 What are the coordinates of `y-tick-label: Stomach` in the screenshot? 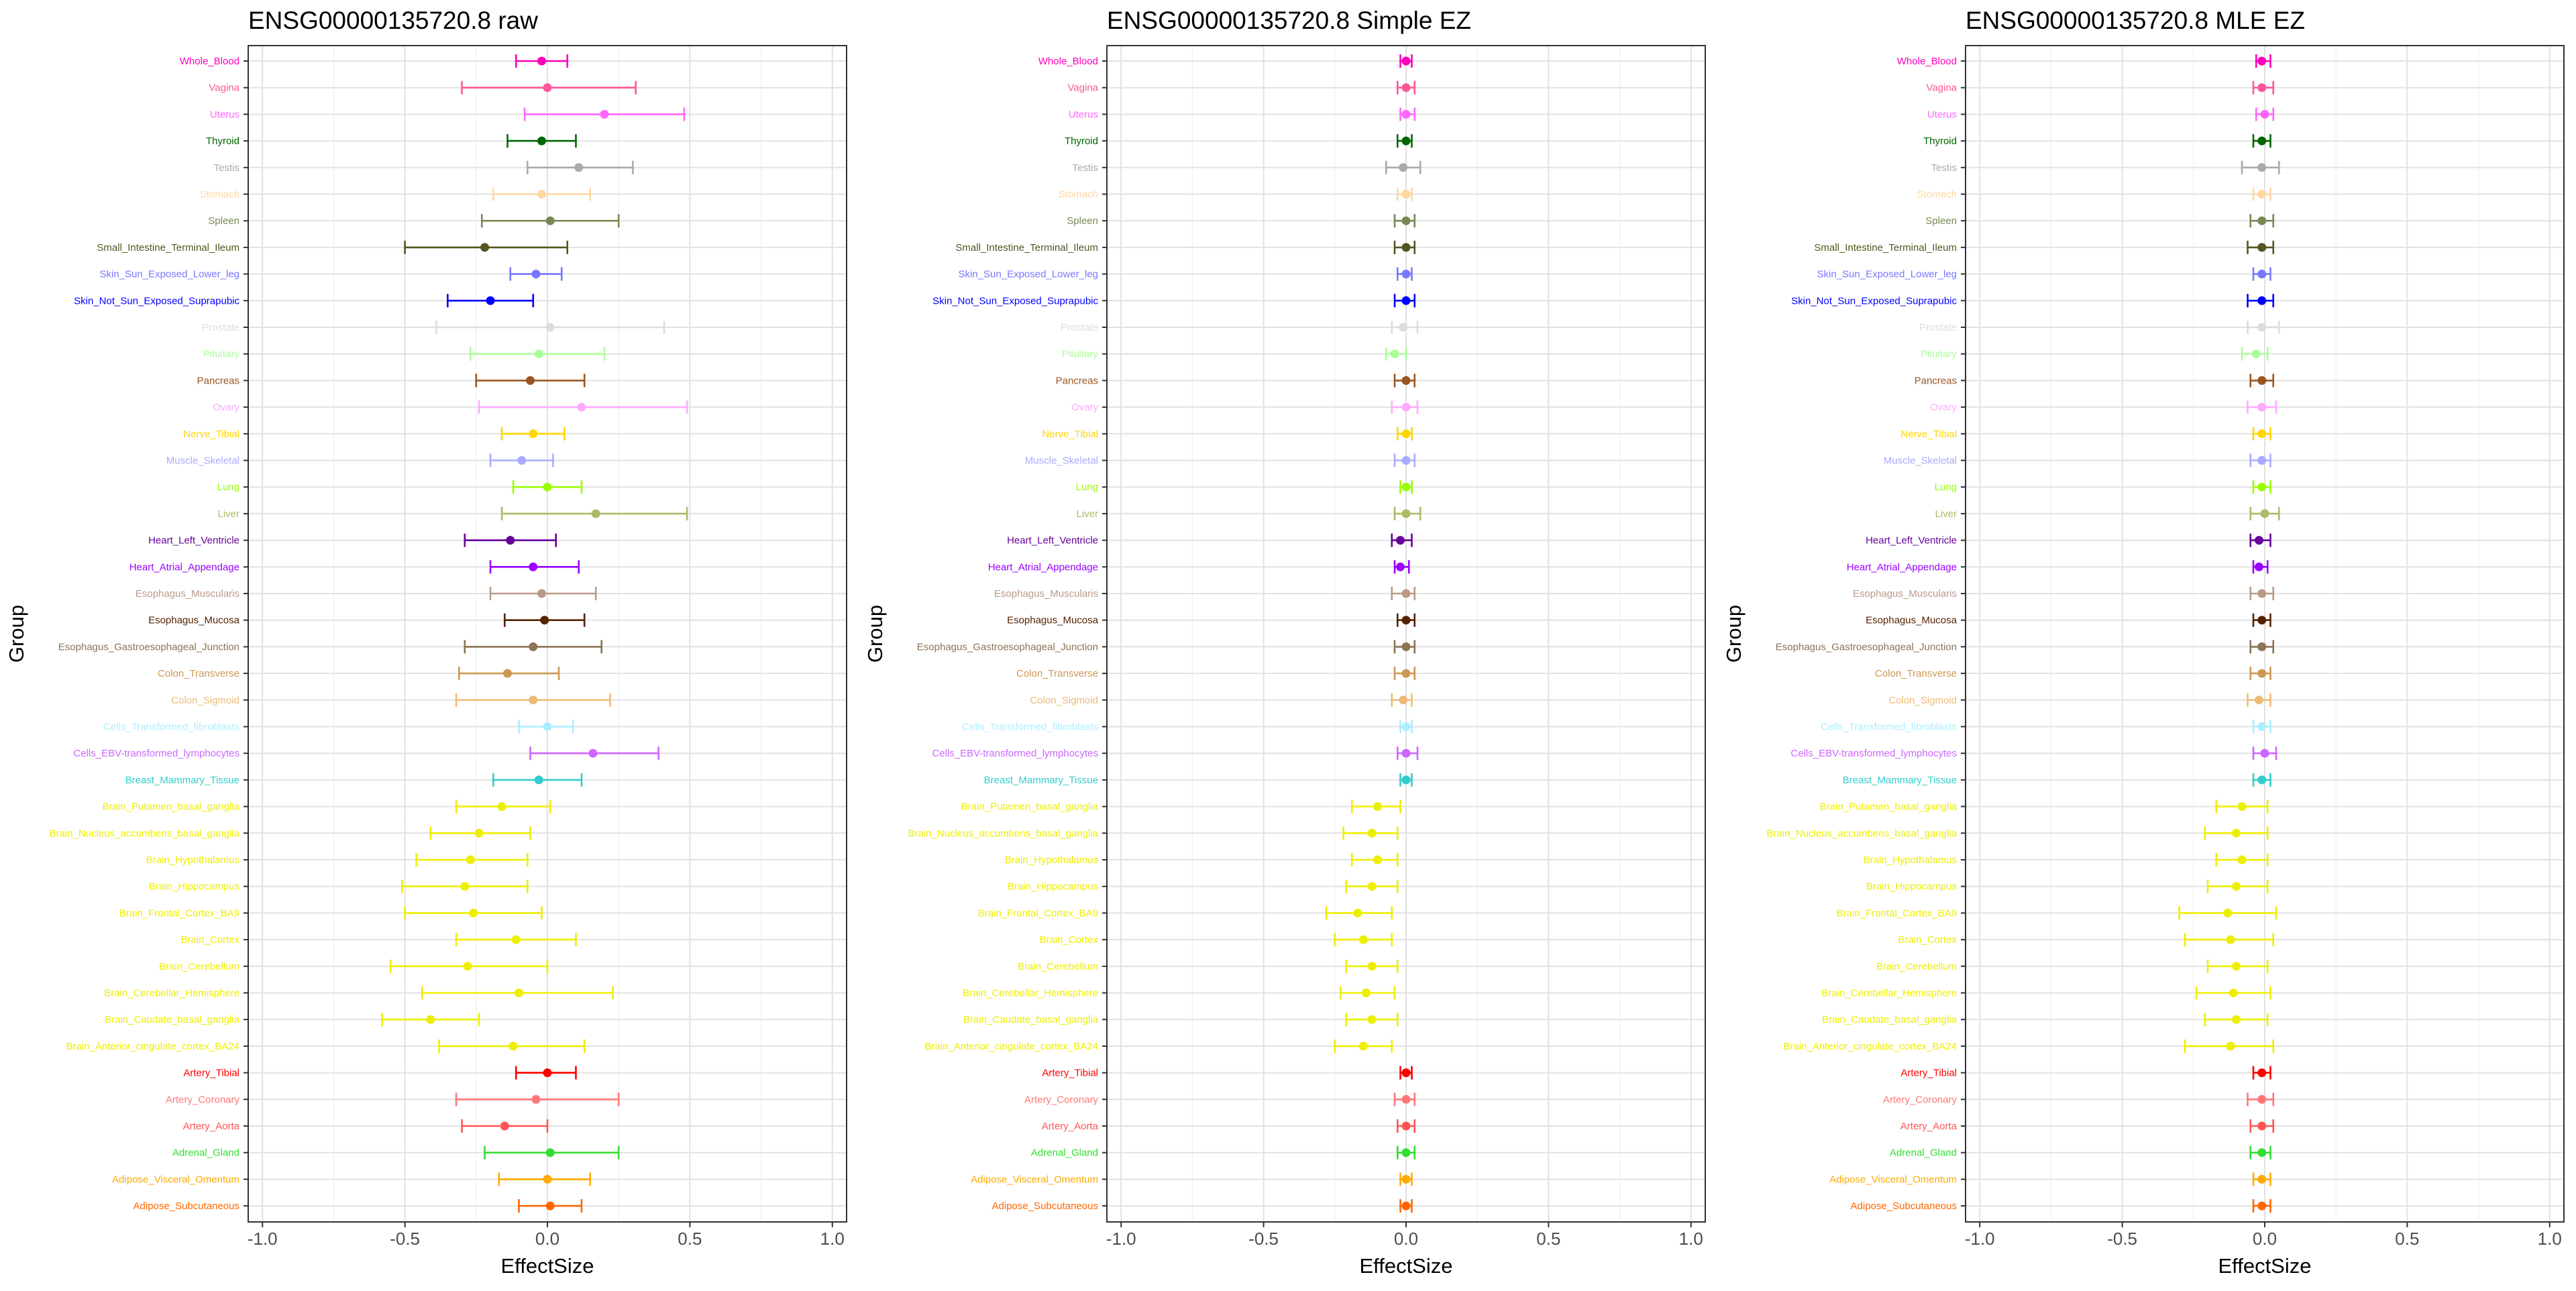 It's located at (1937, 195).